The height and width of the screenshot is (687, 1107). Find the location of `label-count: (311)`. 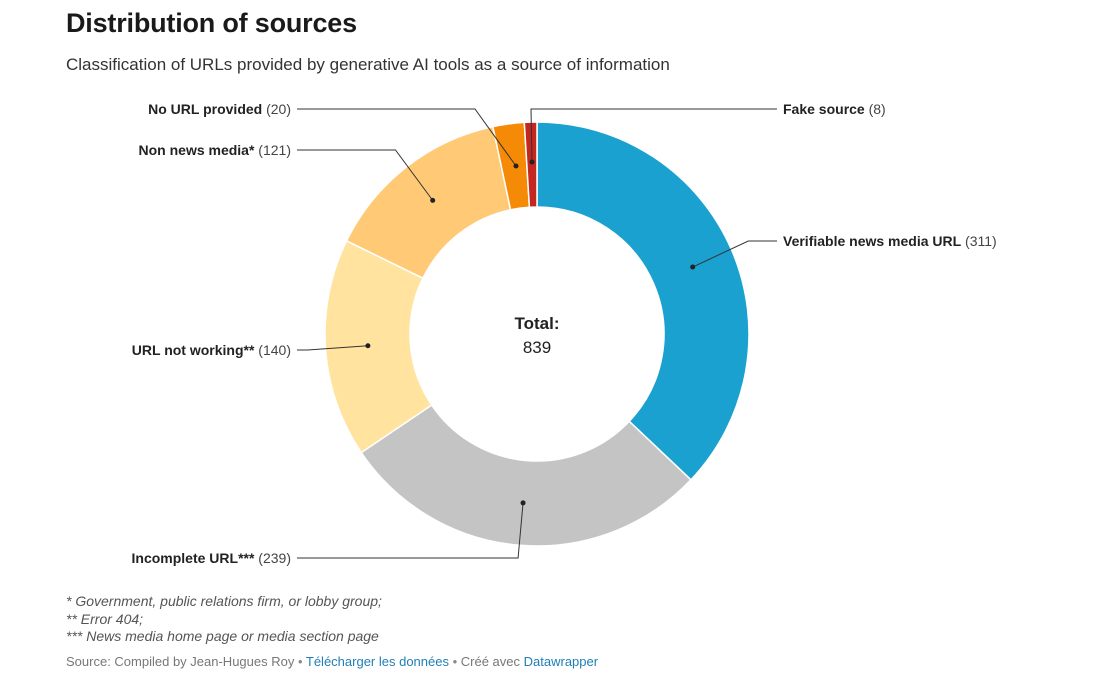

label-count: (311) is located at coordinates (979, 241).